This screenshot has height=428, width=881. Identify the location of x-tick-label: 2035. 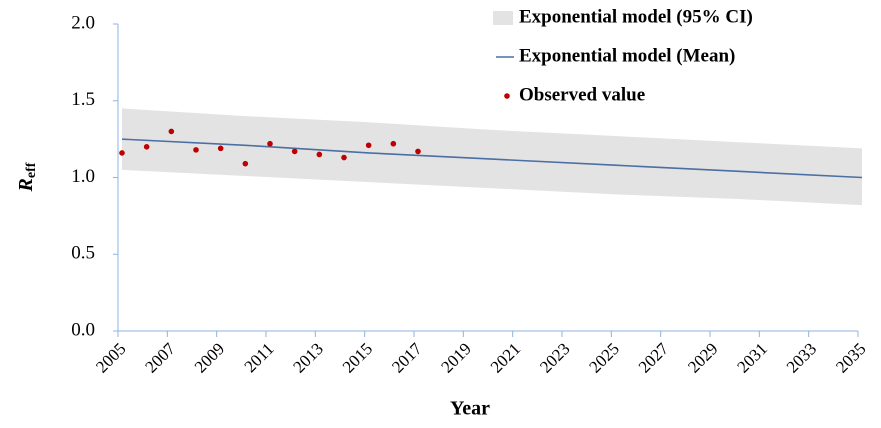
(850, 357).